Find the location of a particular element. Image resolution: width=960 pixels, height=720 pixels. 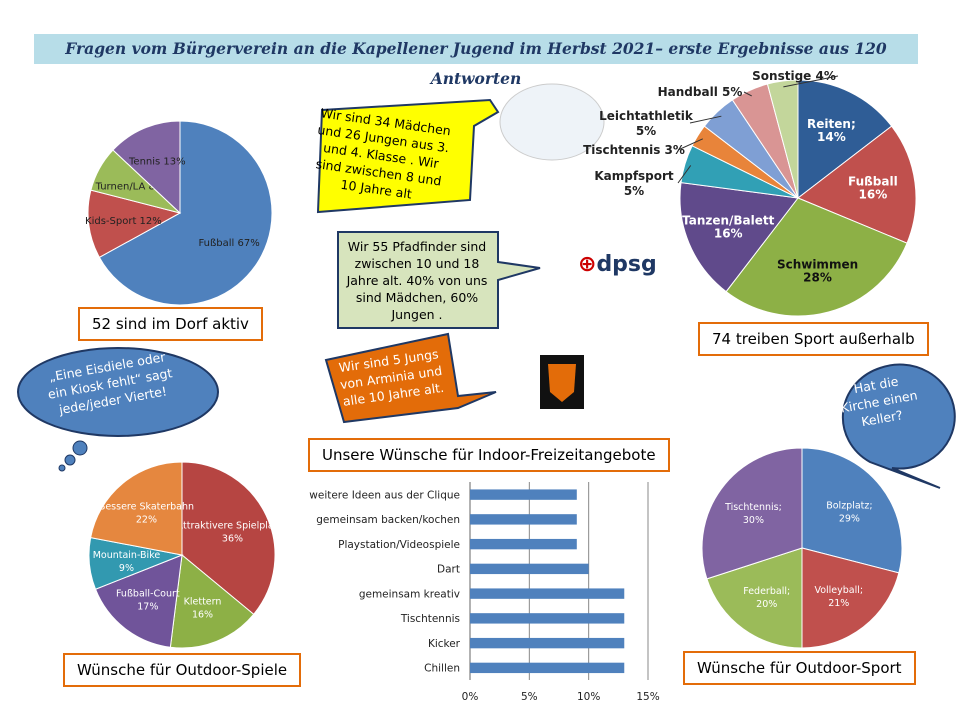

pie-label: Schwimmen 28% is located at coordinates (817, 270).